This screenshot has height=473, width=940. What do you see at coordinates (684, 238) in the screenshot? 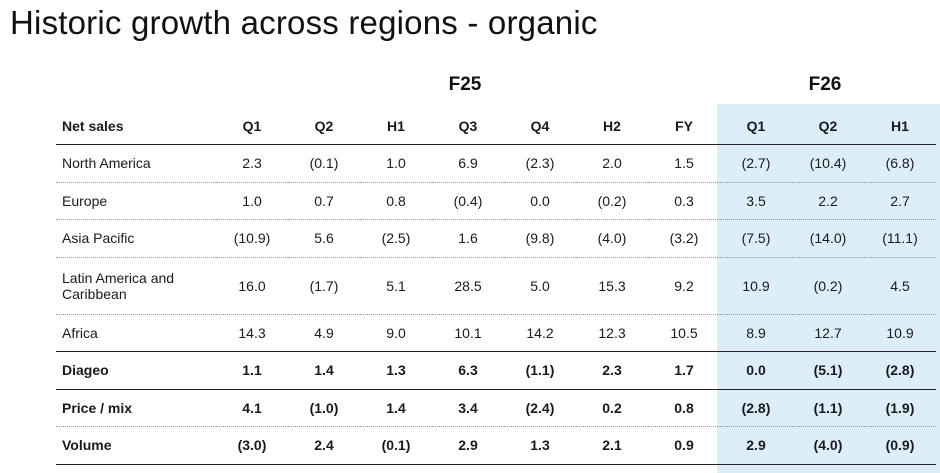
I see `table-cell: (3.2)` at bounding box center [684, 238].